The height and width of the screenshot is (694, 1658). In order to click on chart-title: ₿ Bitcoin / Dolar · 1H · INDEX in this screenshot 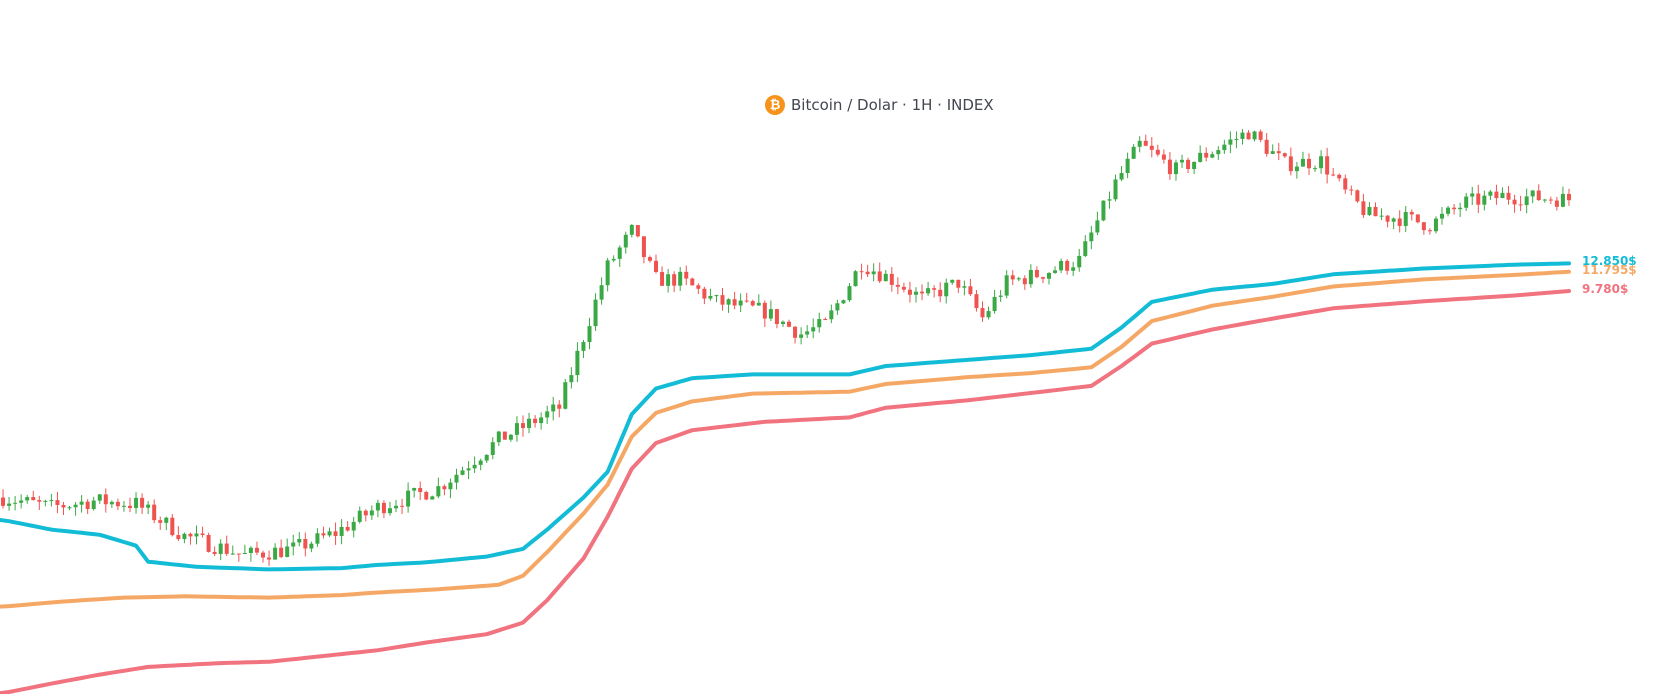, I will do `click(879, 105)`.